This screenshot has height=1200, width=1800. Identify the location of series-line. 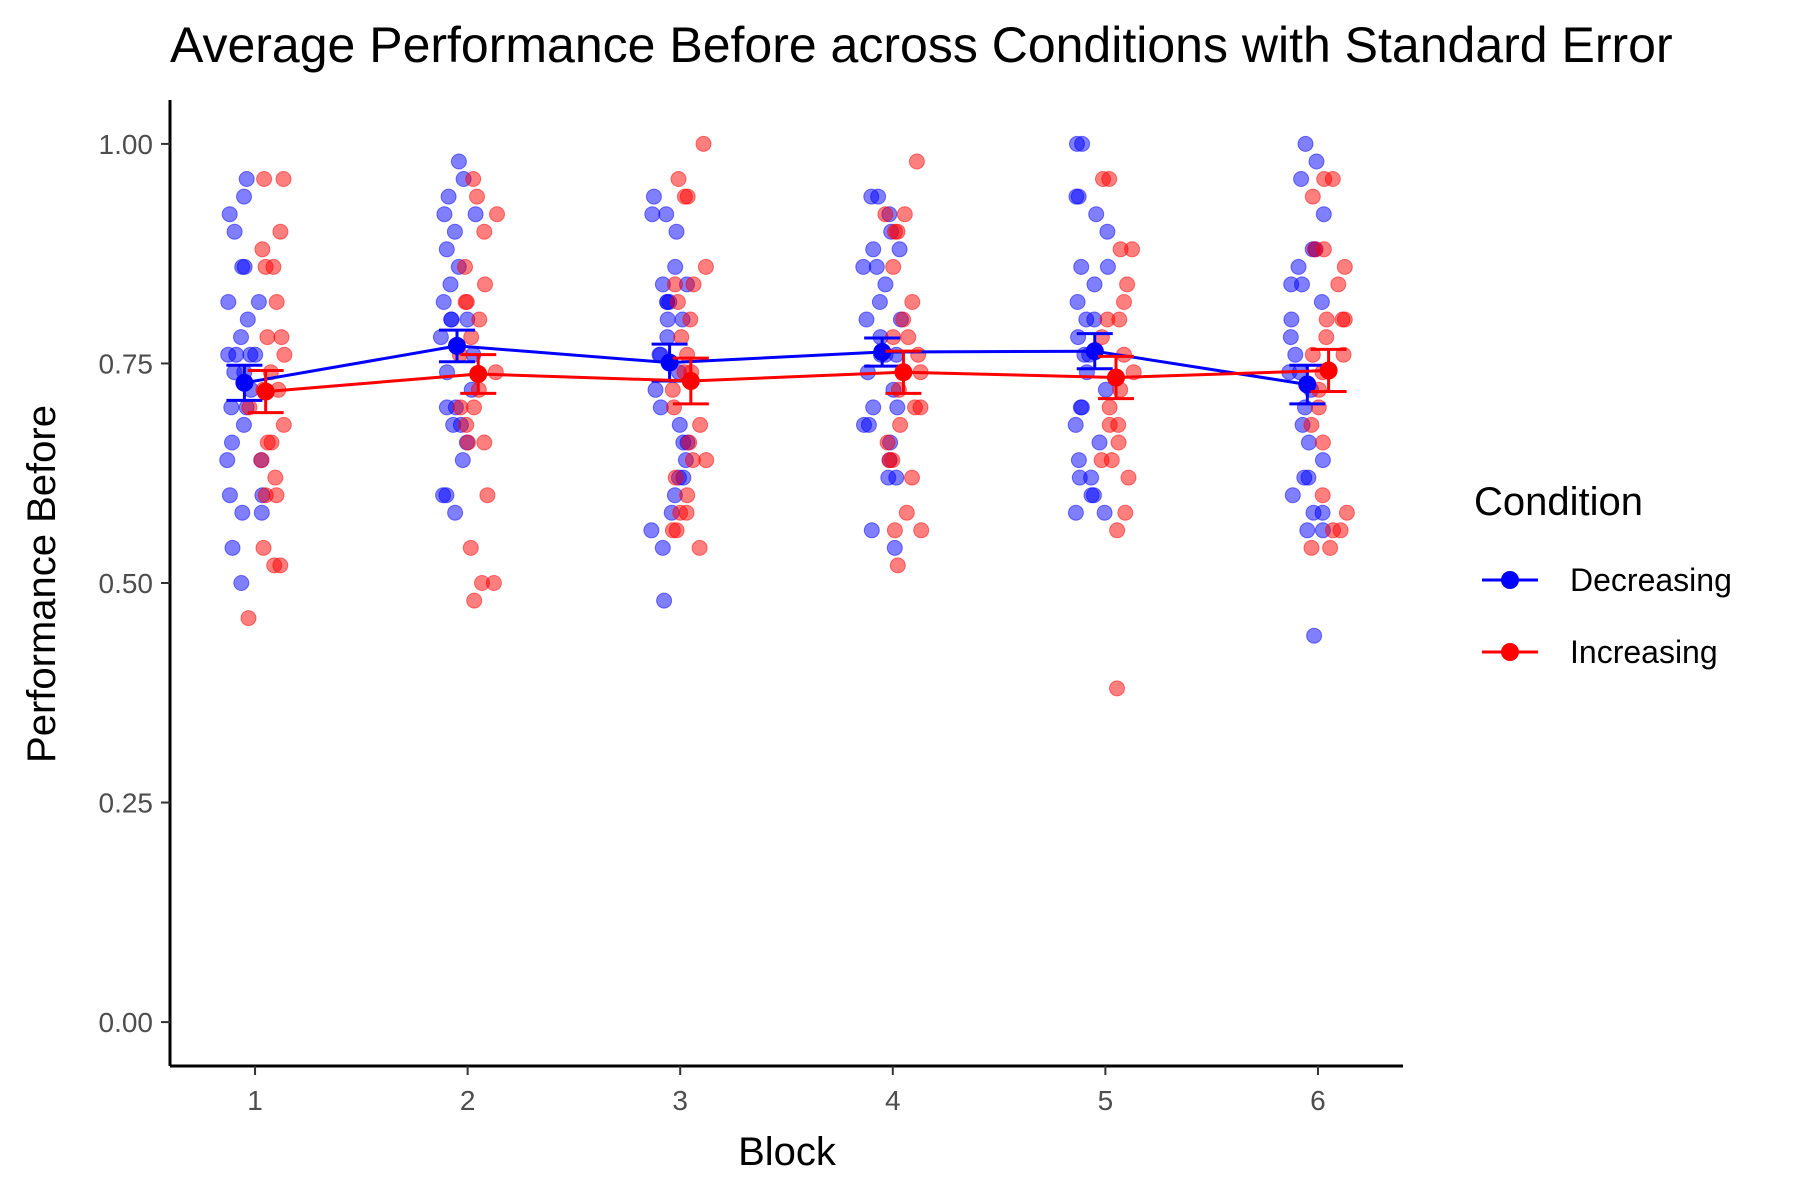
(797, 381).